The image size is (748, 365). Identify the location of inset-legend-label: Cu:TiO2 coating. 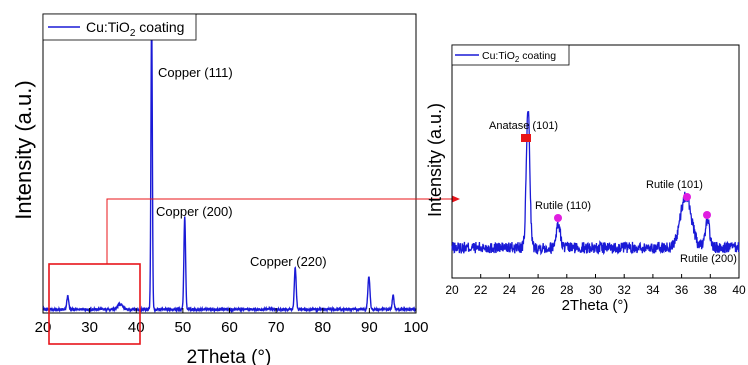
(519, 57).